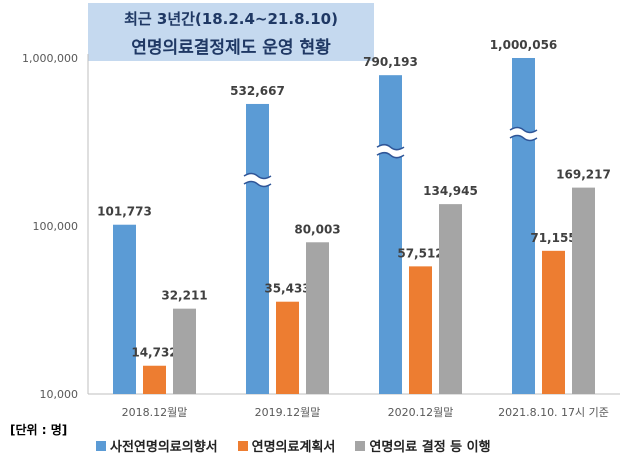  Describe the element at coordinates (101, 445) in the screenshot. I see `legend-swatch-advance-directive` at that location.